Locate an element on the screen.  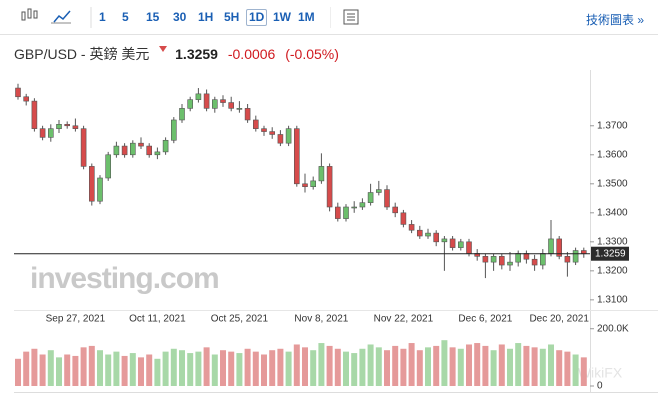
chart-link: 技術圖表 » is located at coordinates (614, 20).